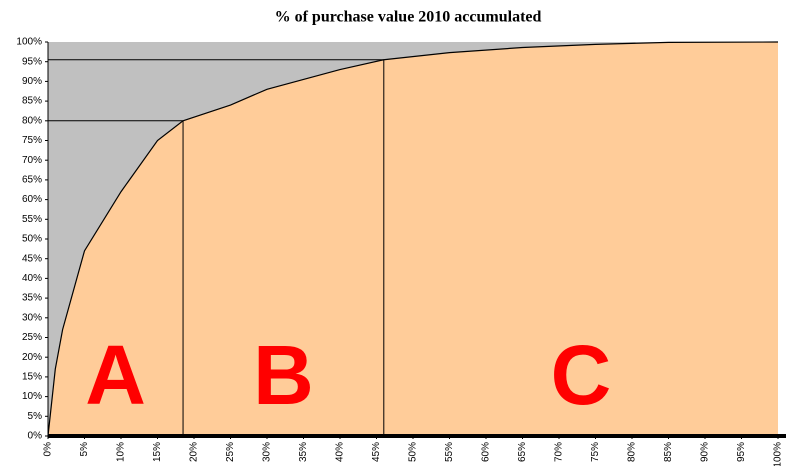  I want to click on x-tick-label: 40%, so click(340, 452).